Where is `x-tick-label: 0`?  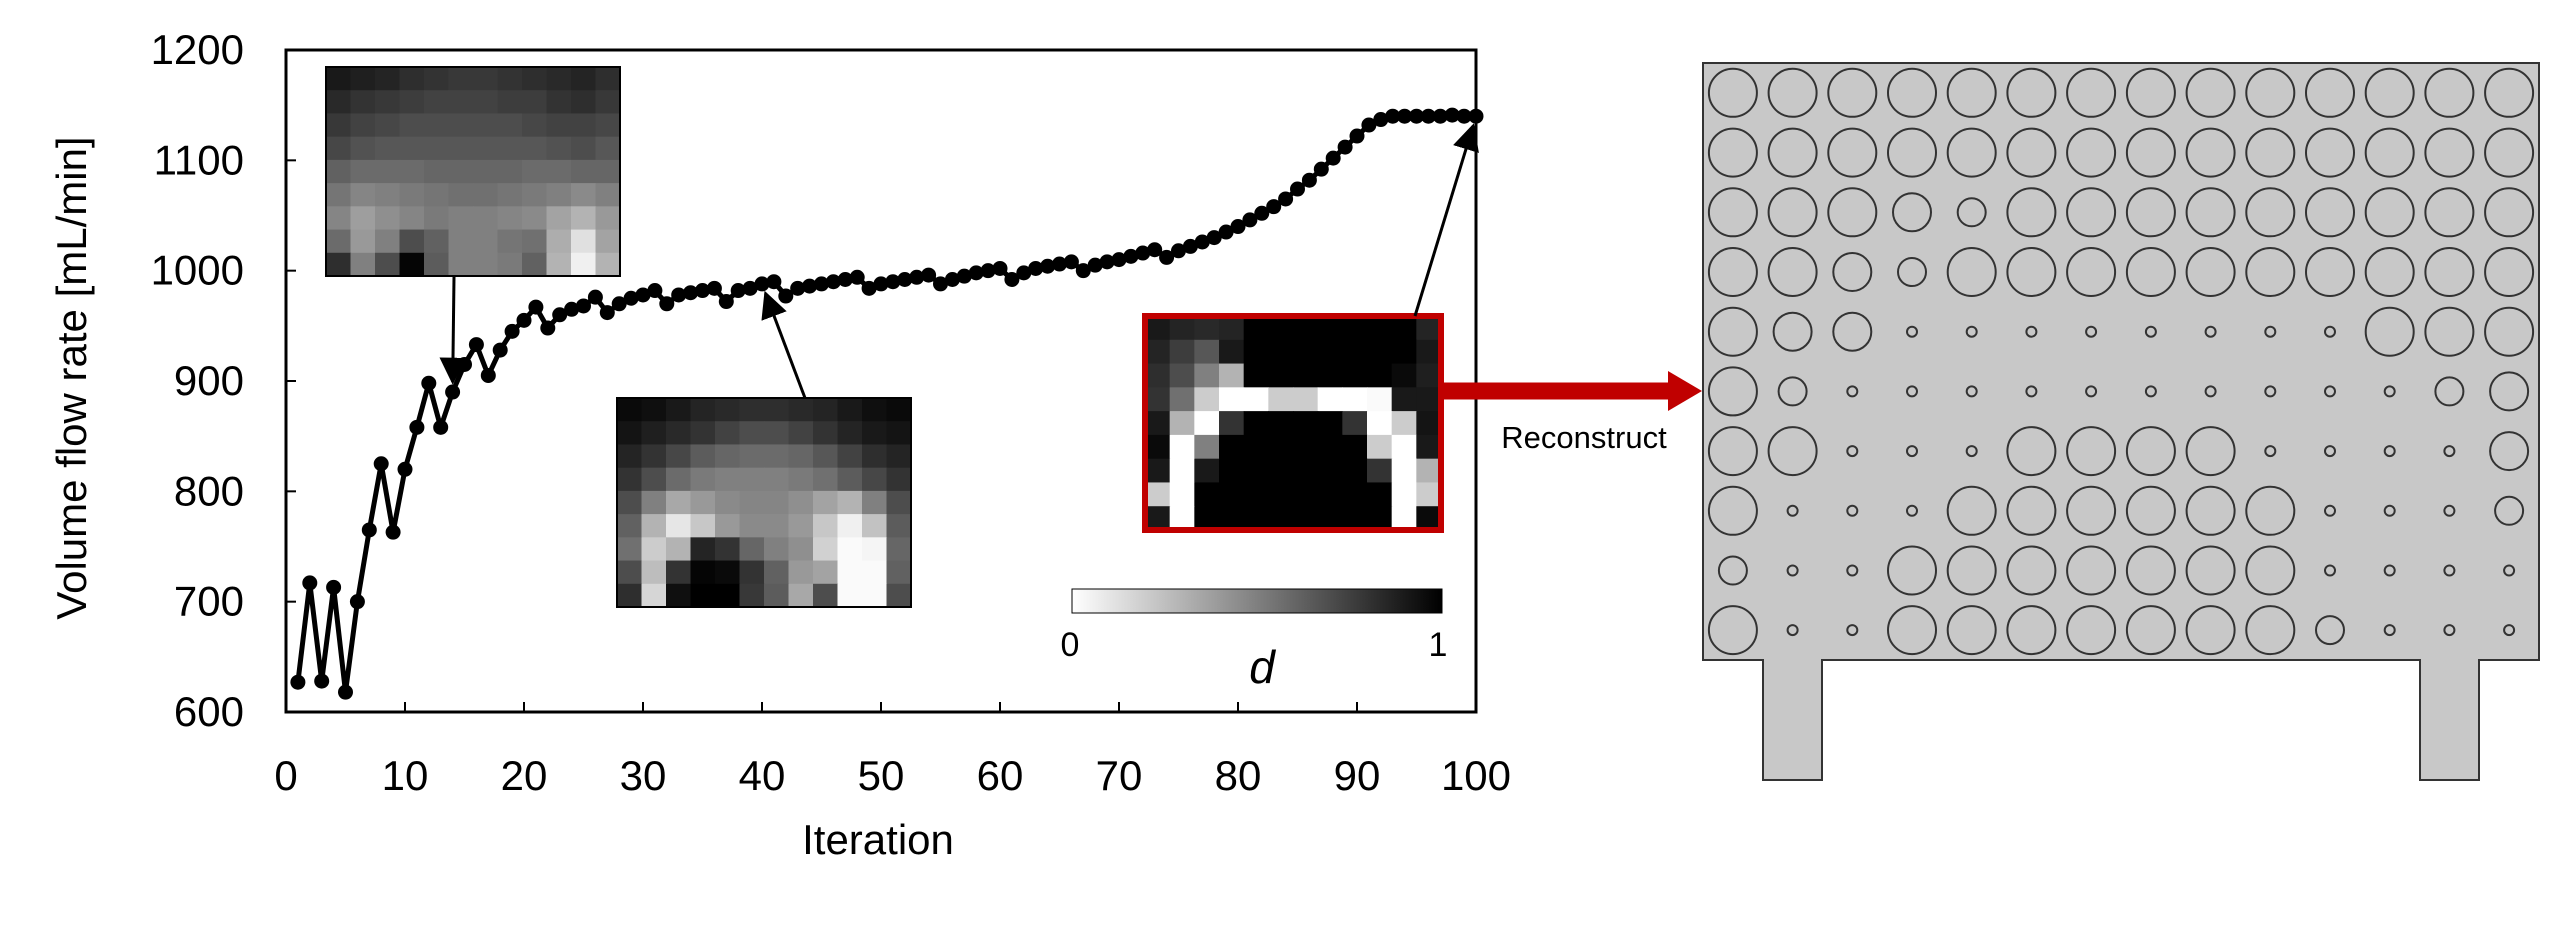
x-tick-label: 0 is located at coordinates (285, 775).